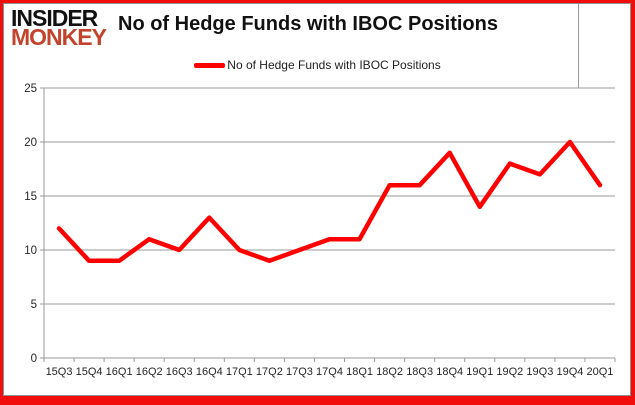 The image size is (635, 405). What do you see at coordinates (34, 359) in the screenshot?
I see `y-axis-label: 0` at bounding box center [34, 359].